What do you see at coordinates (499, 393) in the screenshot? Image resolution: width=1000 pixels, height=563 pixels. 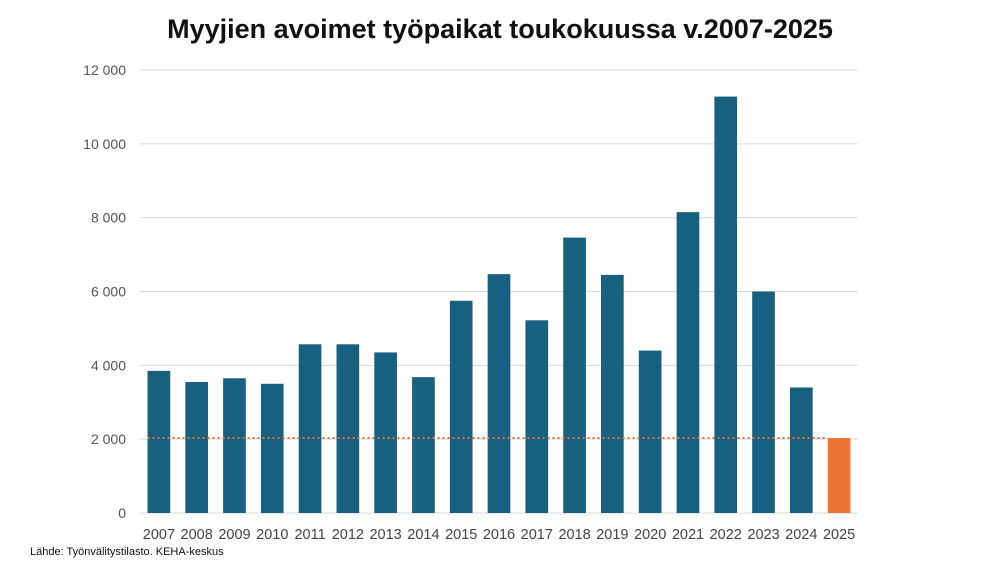 I see `bar-2016` at bounding box center [499, 393].